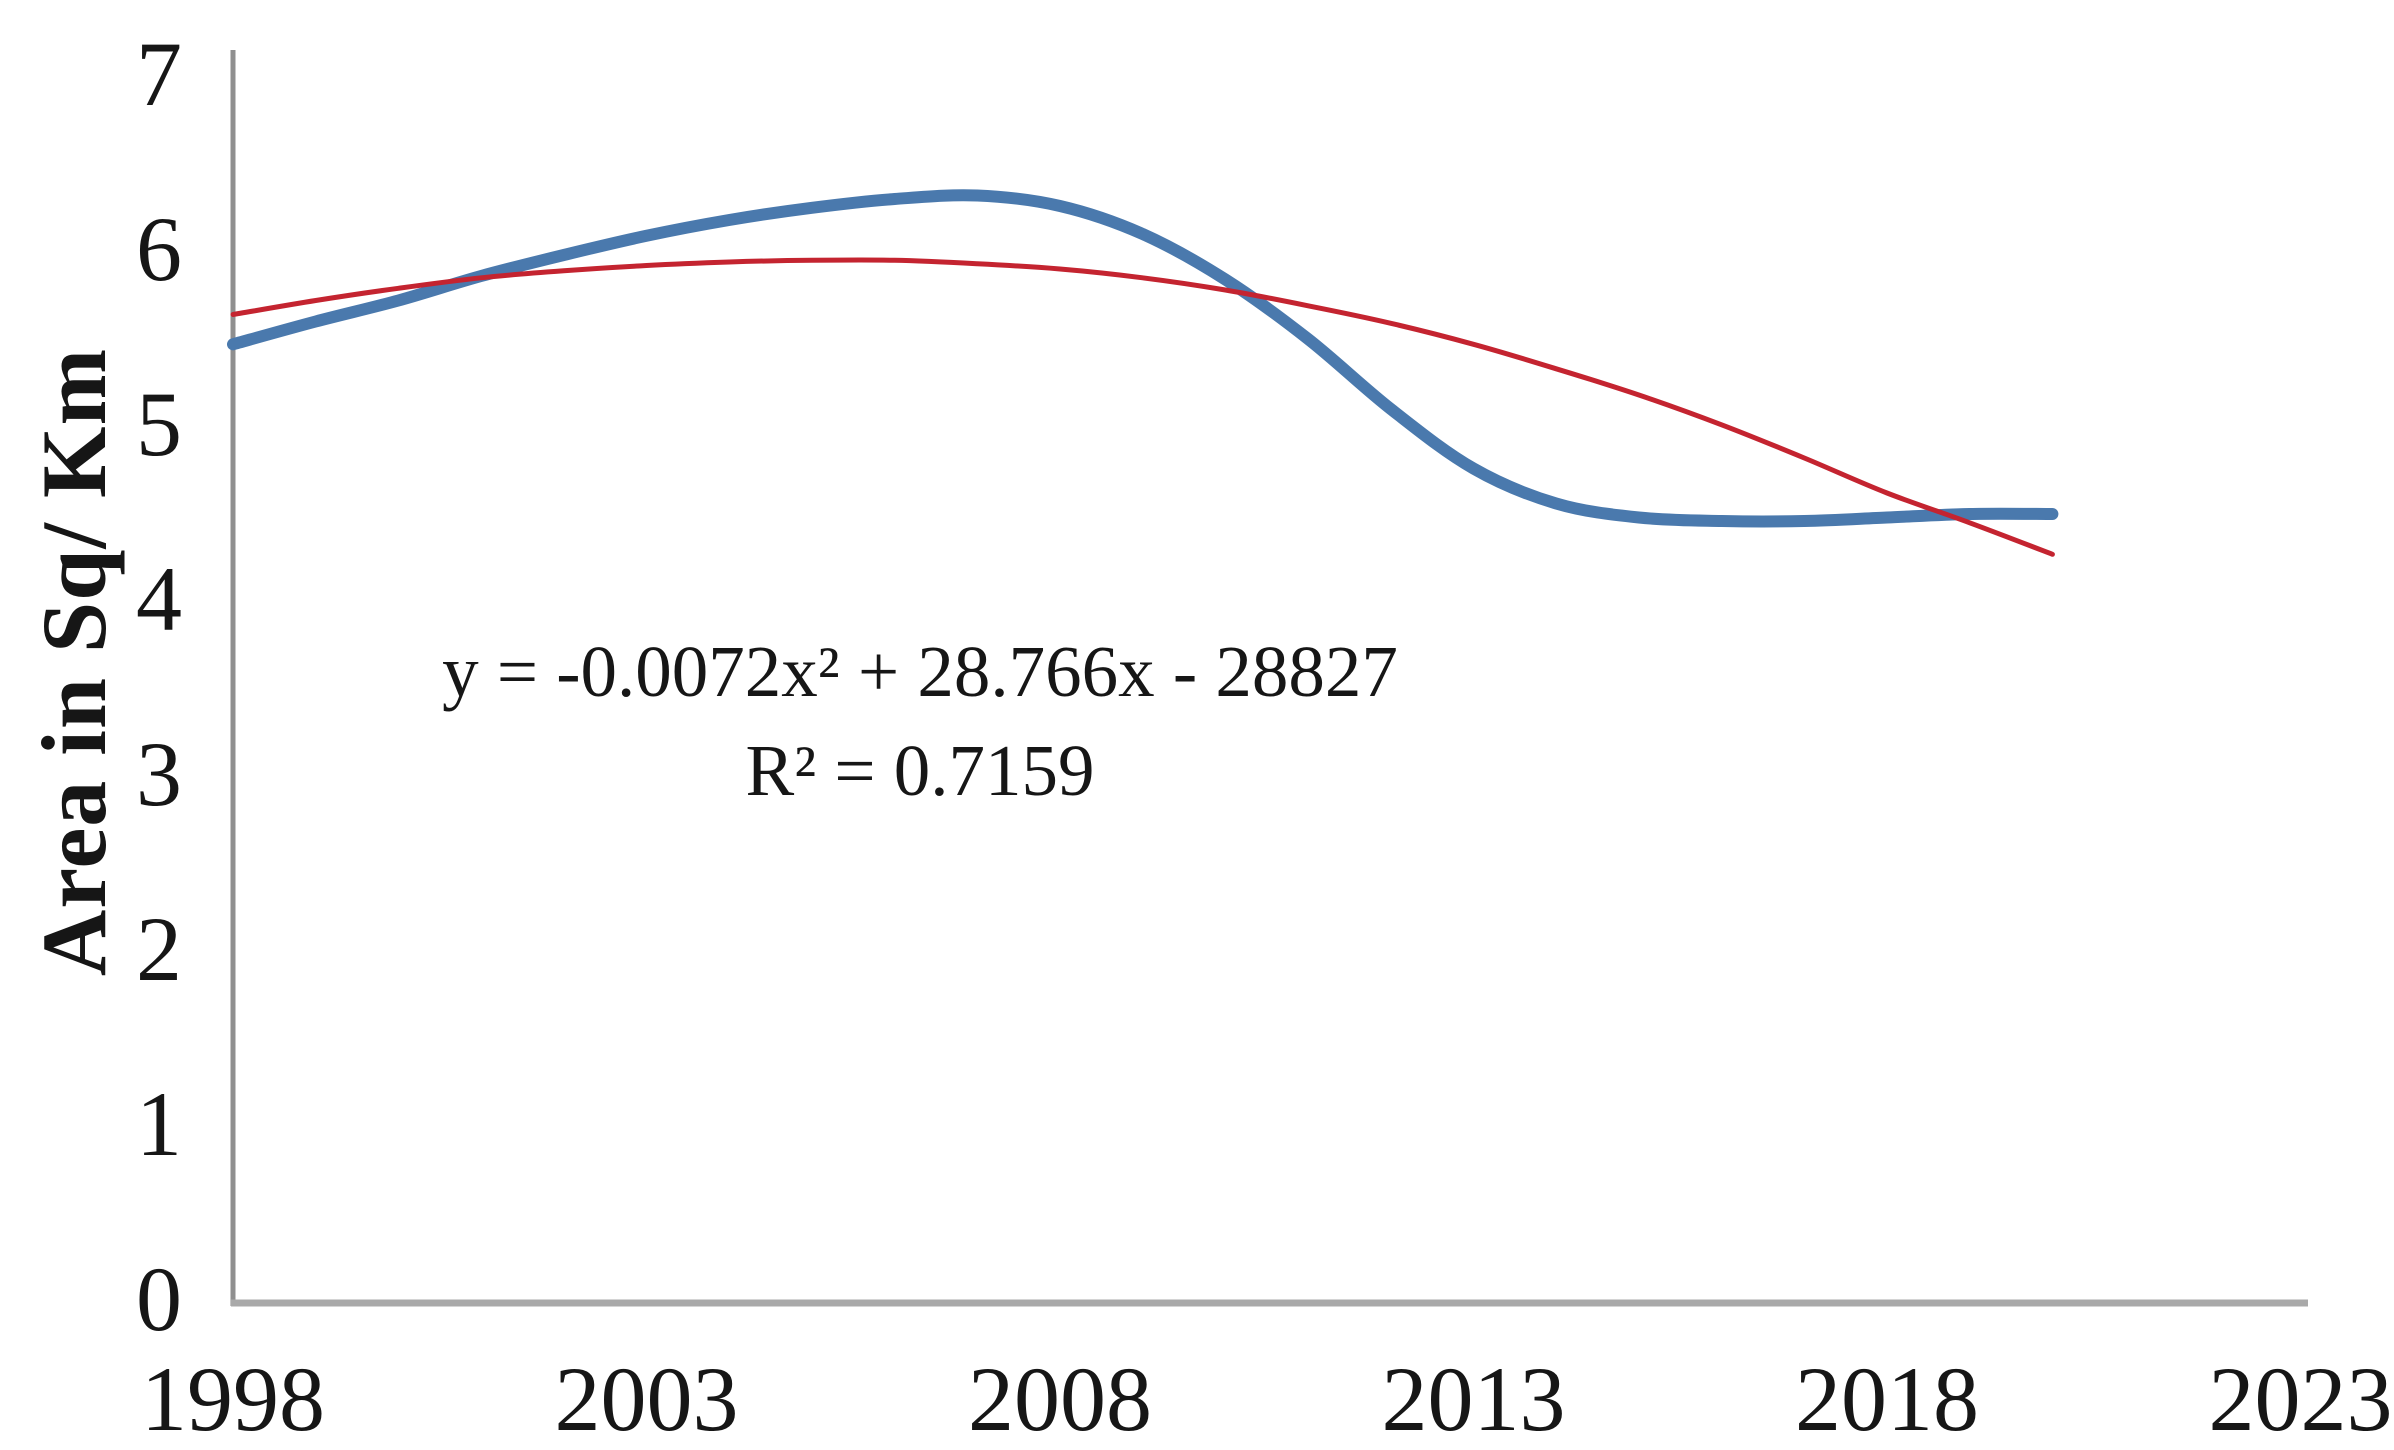 Image resolution: width=2394 pixels, height=1450 pixels. I want to click on y-axis-title: Area in Sq/ Km, so click(74, 662).